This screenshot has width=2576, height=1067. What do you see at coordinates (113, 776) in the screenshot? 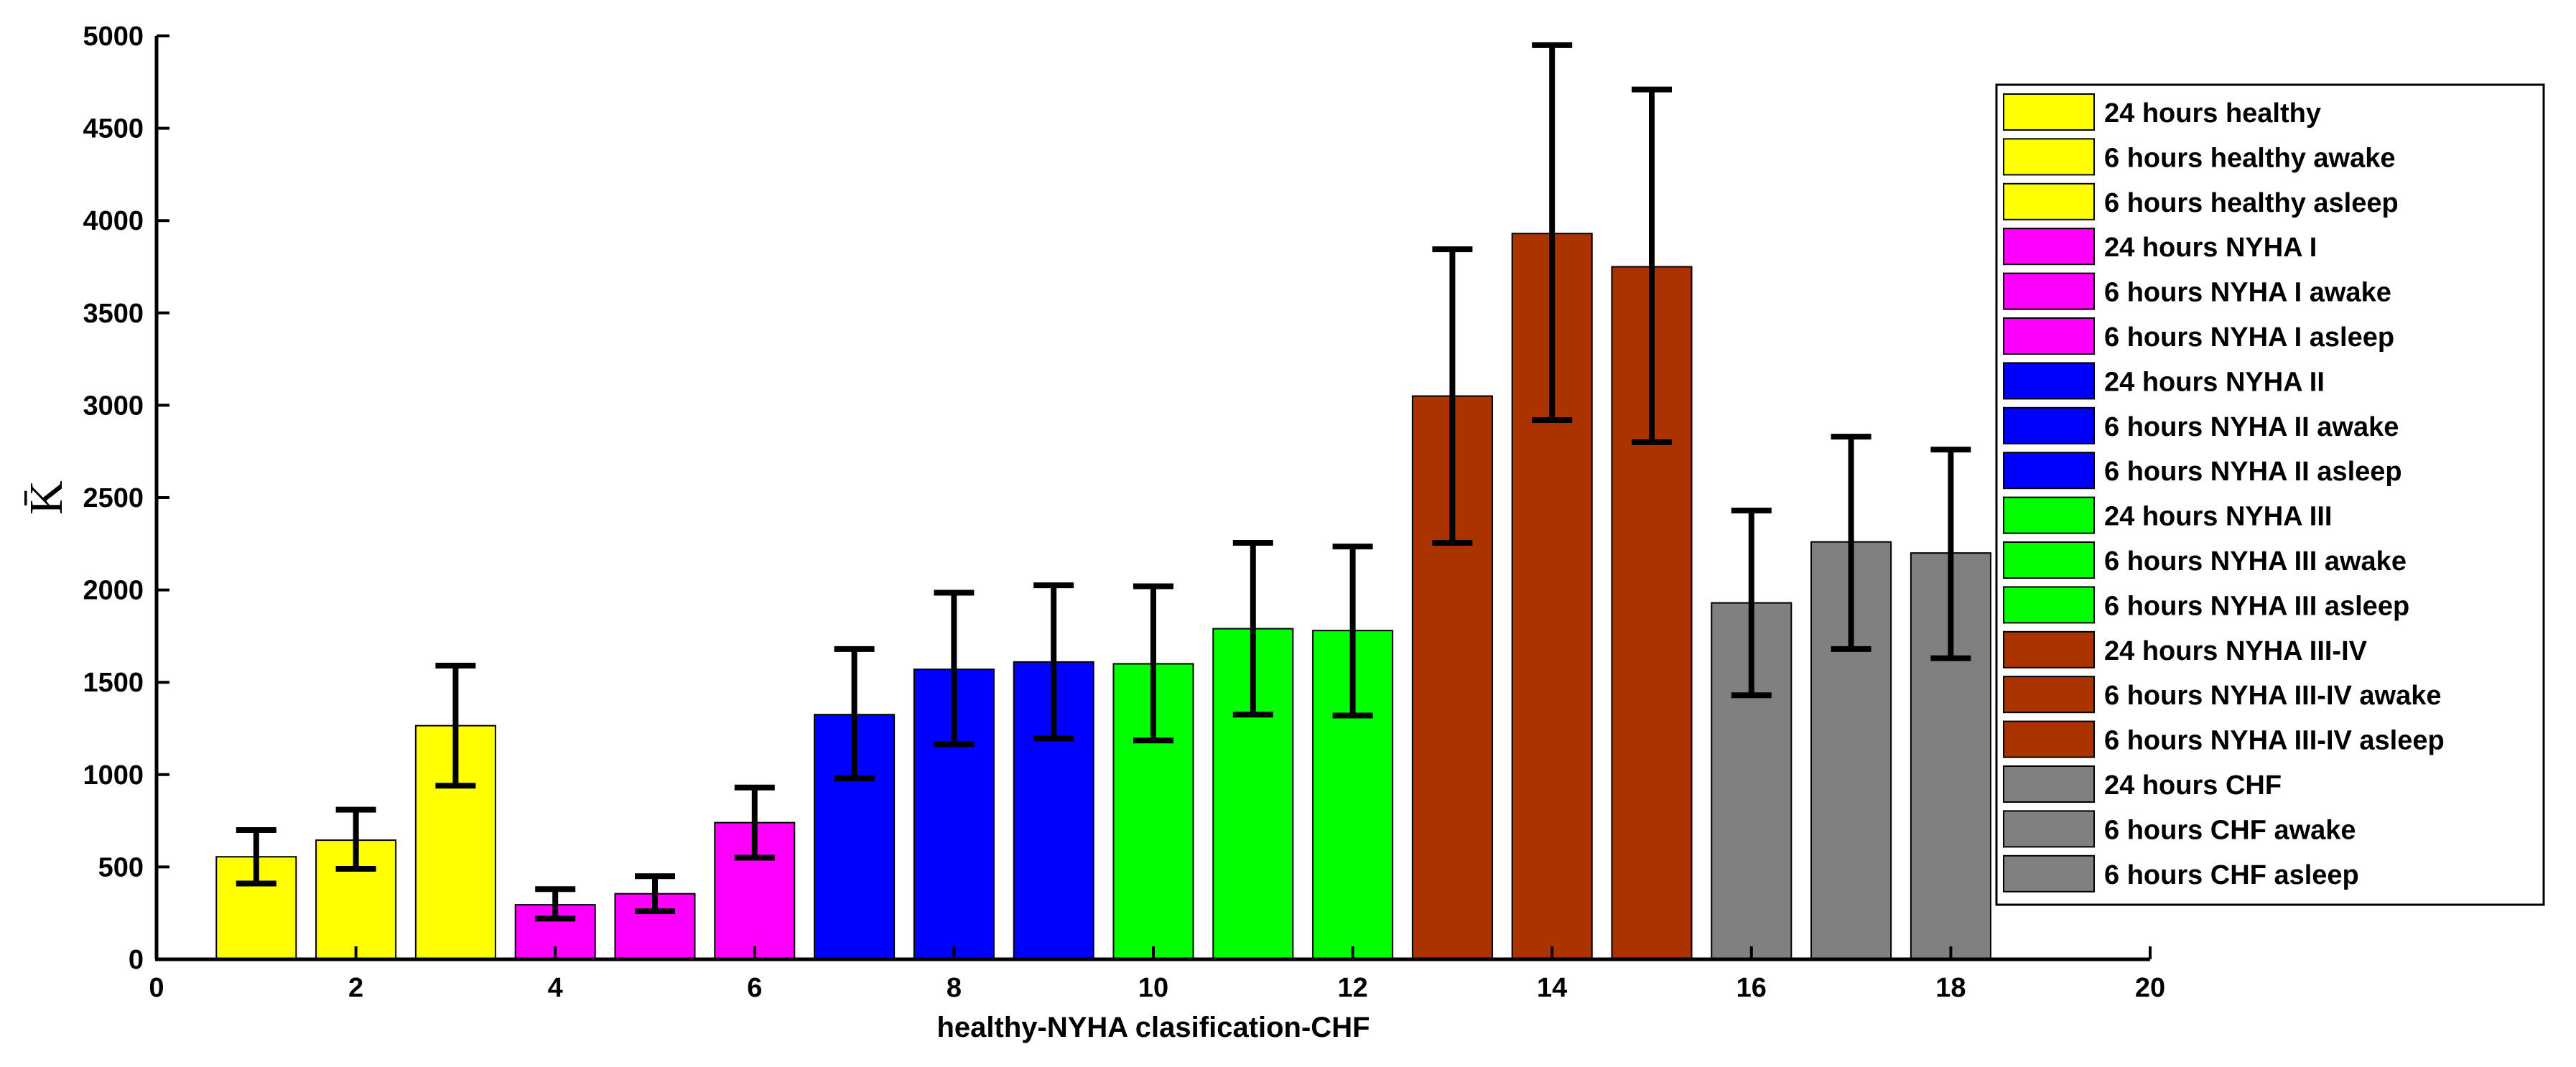
I see `y-tick-label-2: 1000` at bounding box center [113, 776].